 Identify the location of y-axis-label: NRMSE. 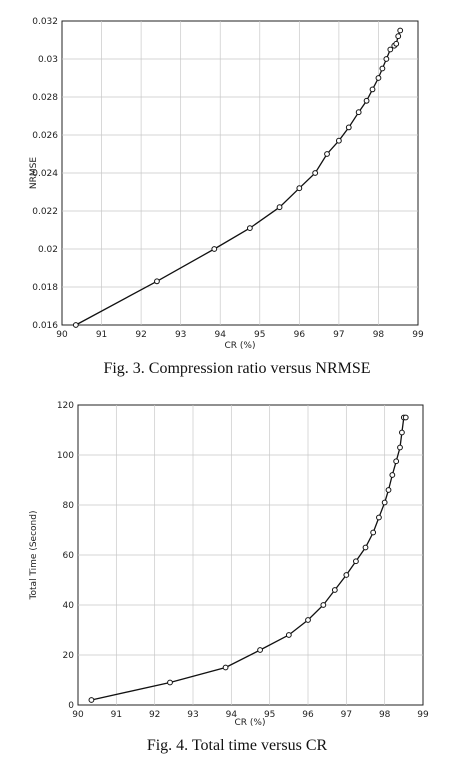
(34, 173).